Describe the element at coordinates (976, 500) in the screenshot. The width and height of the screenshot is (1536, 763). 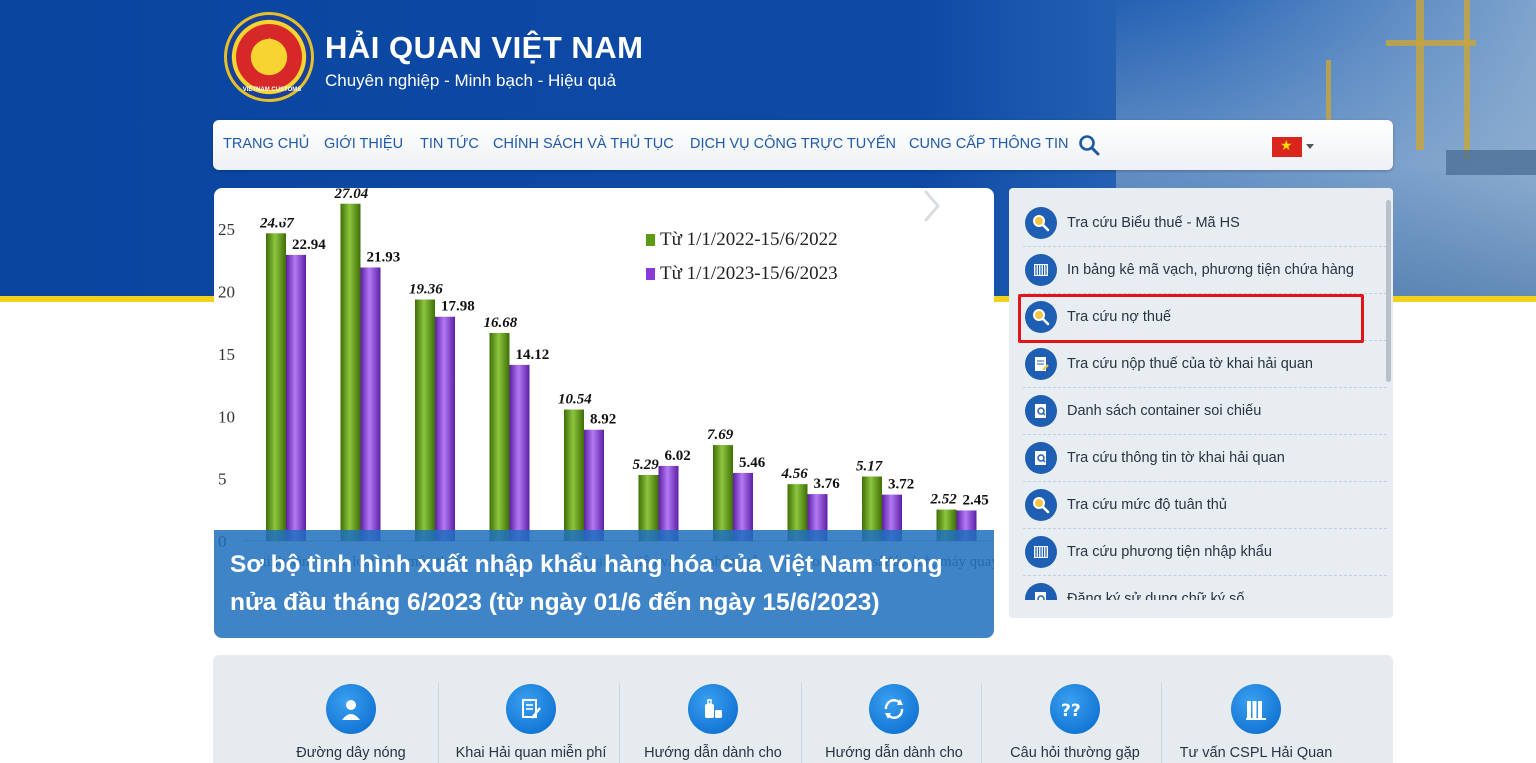
I see `data-label: 2.45` at that location.